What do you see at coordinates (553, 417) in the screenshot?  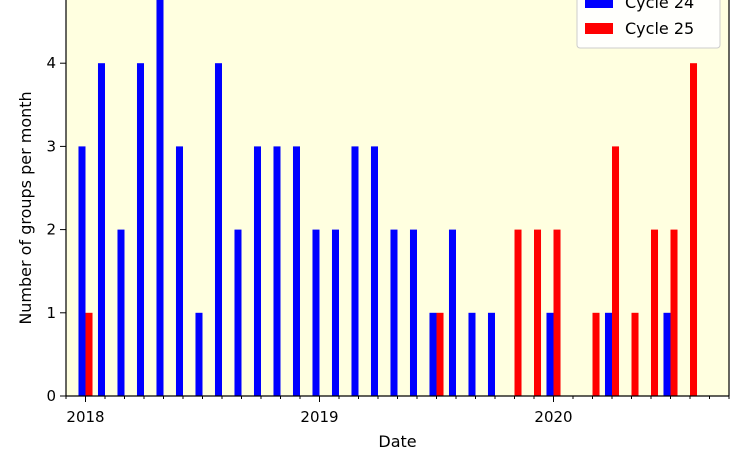 I see `x-tick-label: 2020` at bounding box center [553, 417].